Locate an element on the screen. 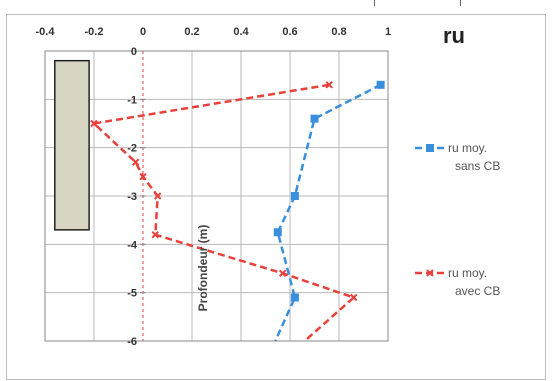 The image size is (552, 381). legend-sans-cb-label-line2: sans CB is located at coordinates (477, 166).